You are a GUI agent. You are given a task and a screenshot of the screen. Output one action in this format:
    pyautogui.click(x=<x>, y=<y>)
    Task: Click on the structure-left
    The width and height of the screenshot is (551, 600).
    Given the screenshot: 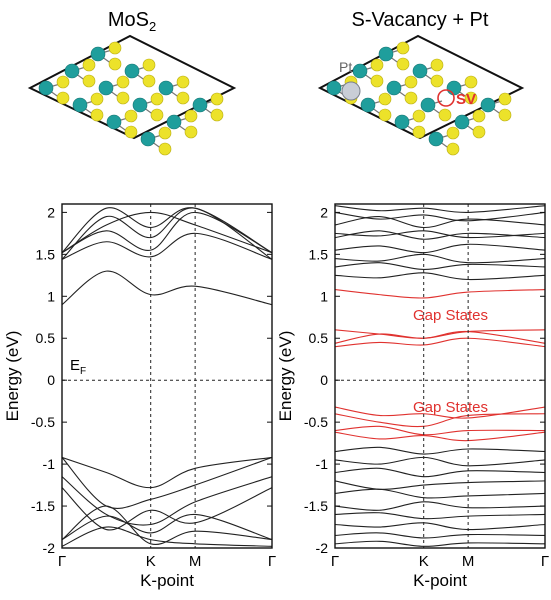 What is the action you would take?
    pyautogui.click(x=132, y=95)
    